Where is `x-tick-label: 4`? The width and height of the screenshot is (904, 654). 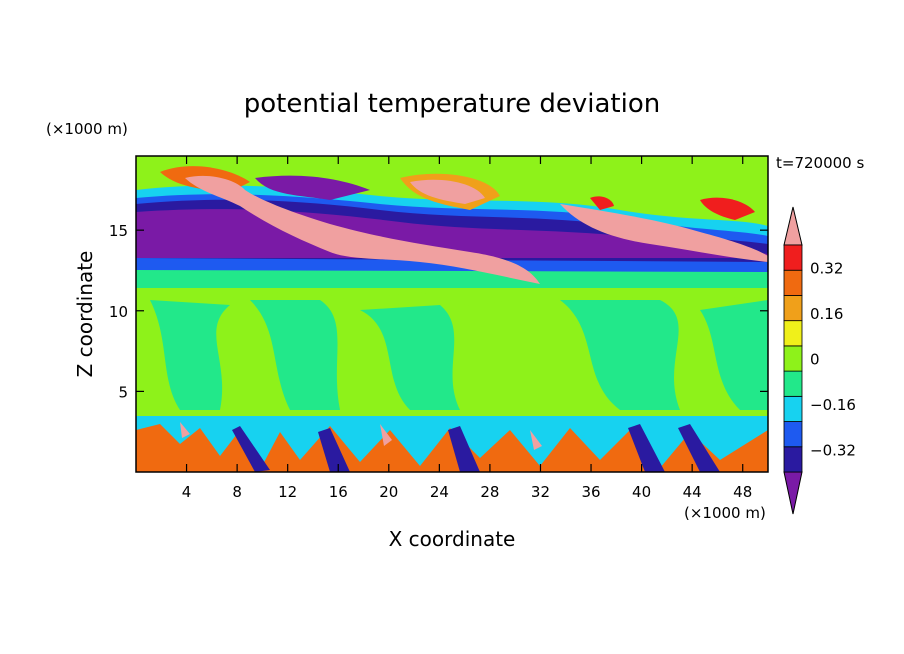 x-tick-label: 4 is located at coordinates (187, 492).